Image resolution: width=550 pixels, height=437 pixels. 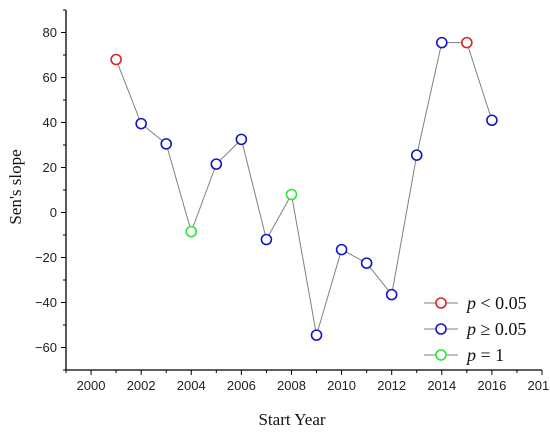 What do you see at coordinates (291, 385) in the screenshot?
I see `x-tick-label: 2008` at bounding box center [291, 385].